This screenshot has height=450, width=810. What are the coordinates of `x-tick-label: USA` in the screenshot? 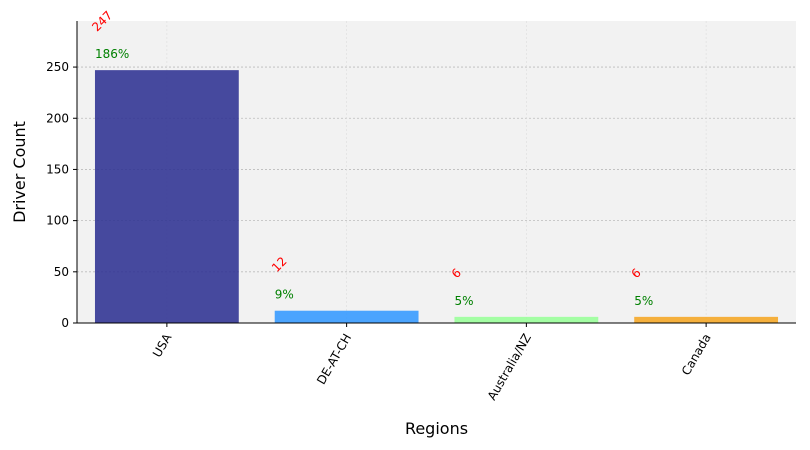 It's located at (162, 345).